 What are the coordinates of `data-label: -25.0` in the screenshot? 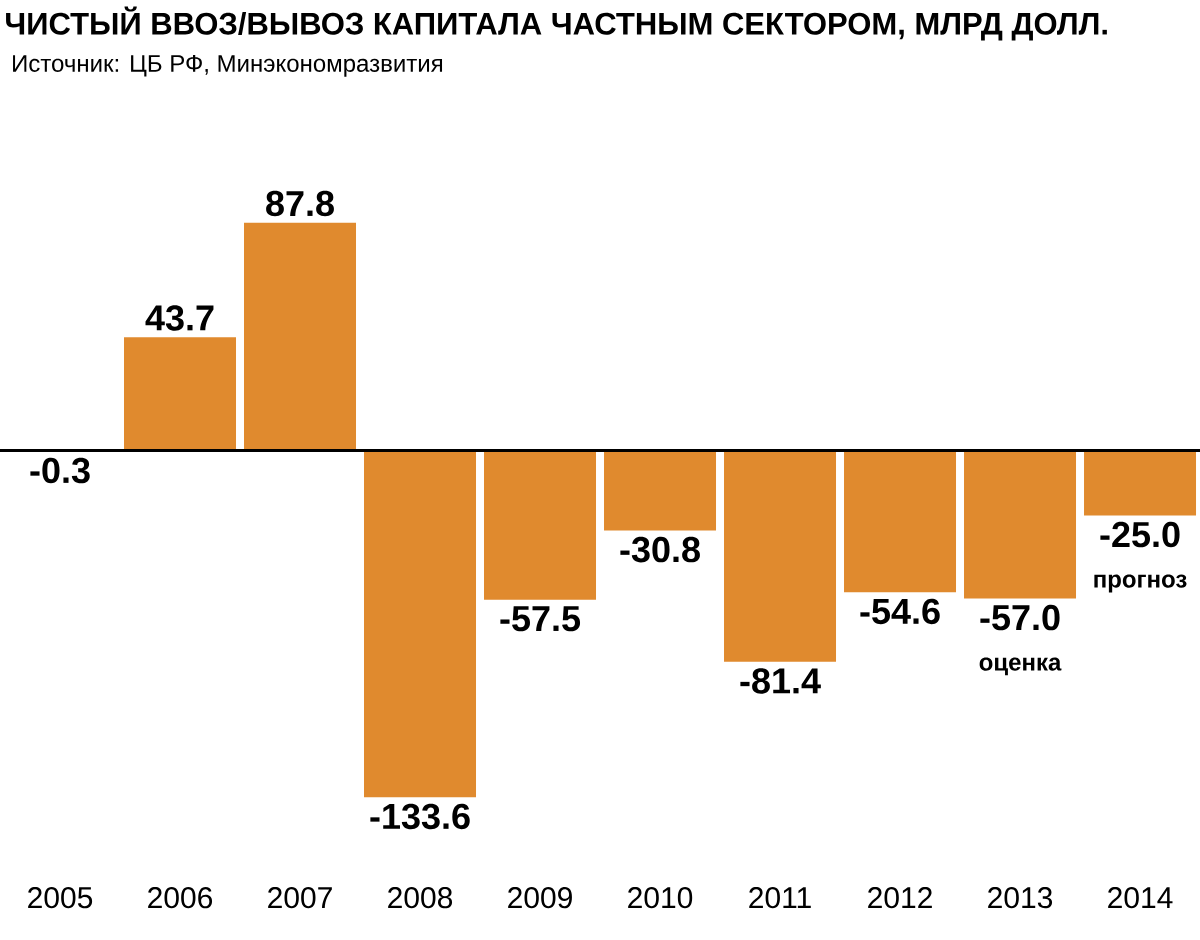 It's located at (1140, 534).